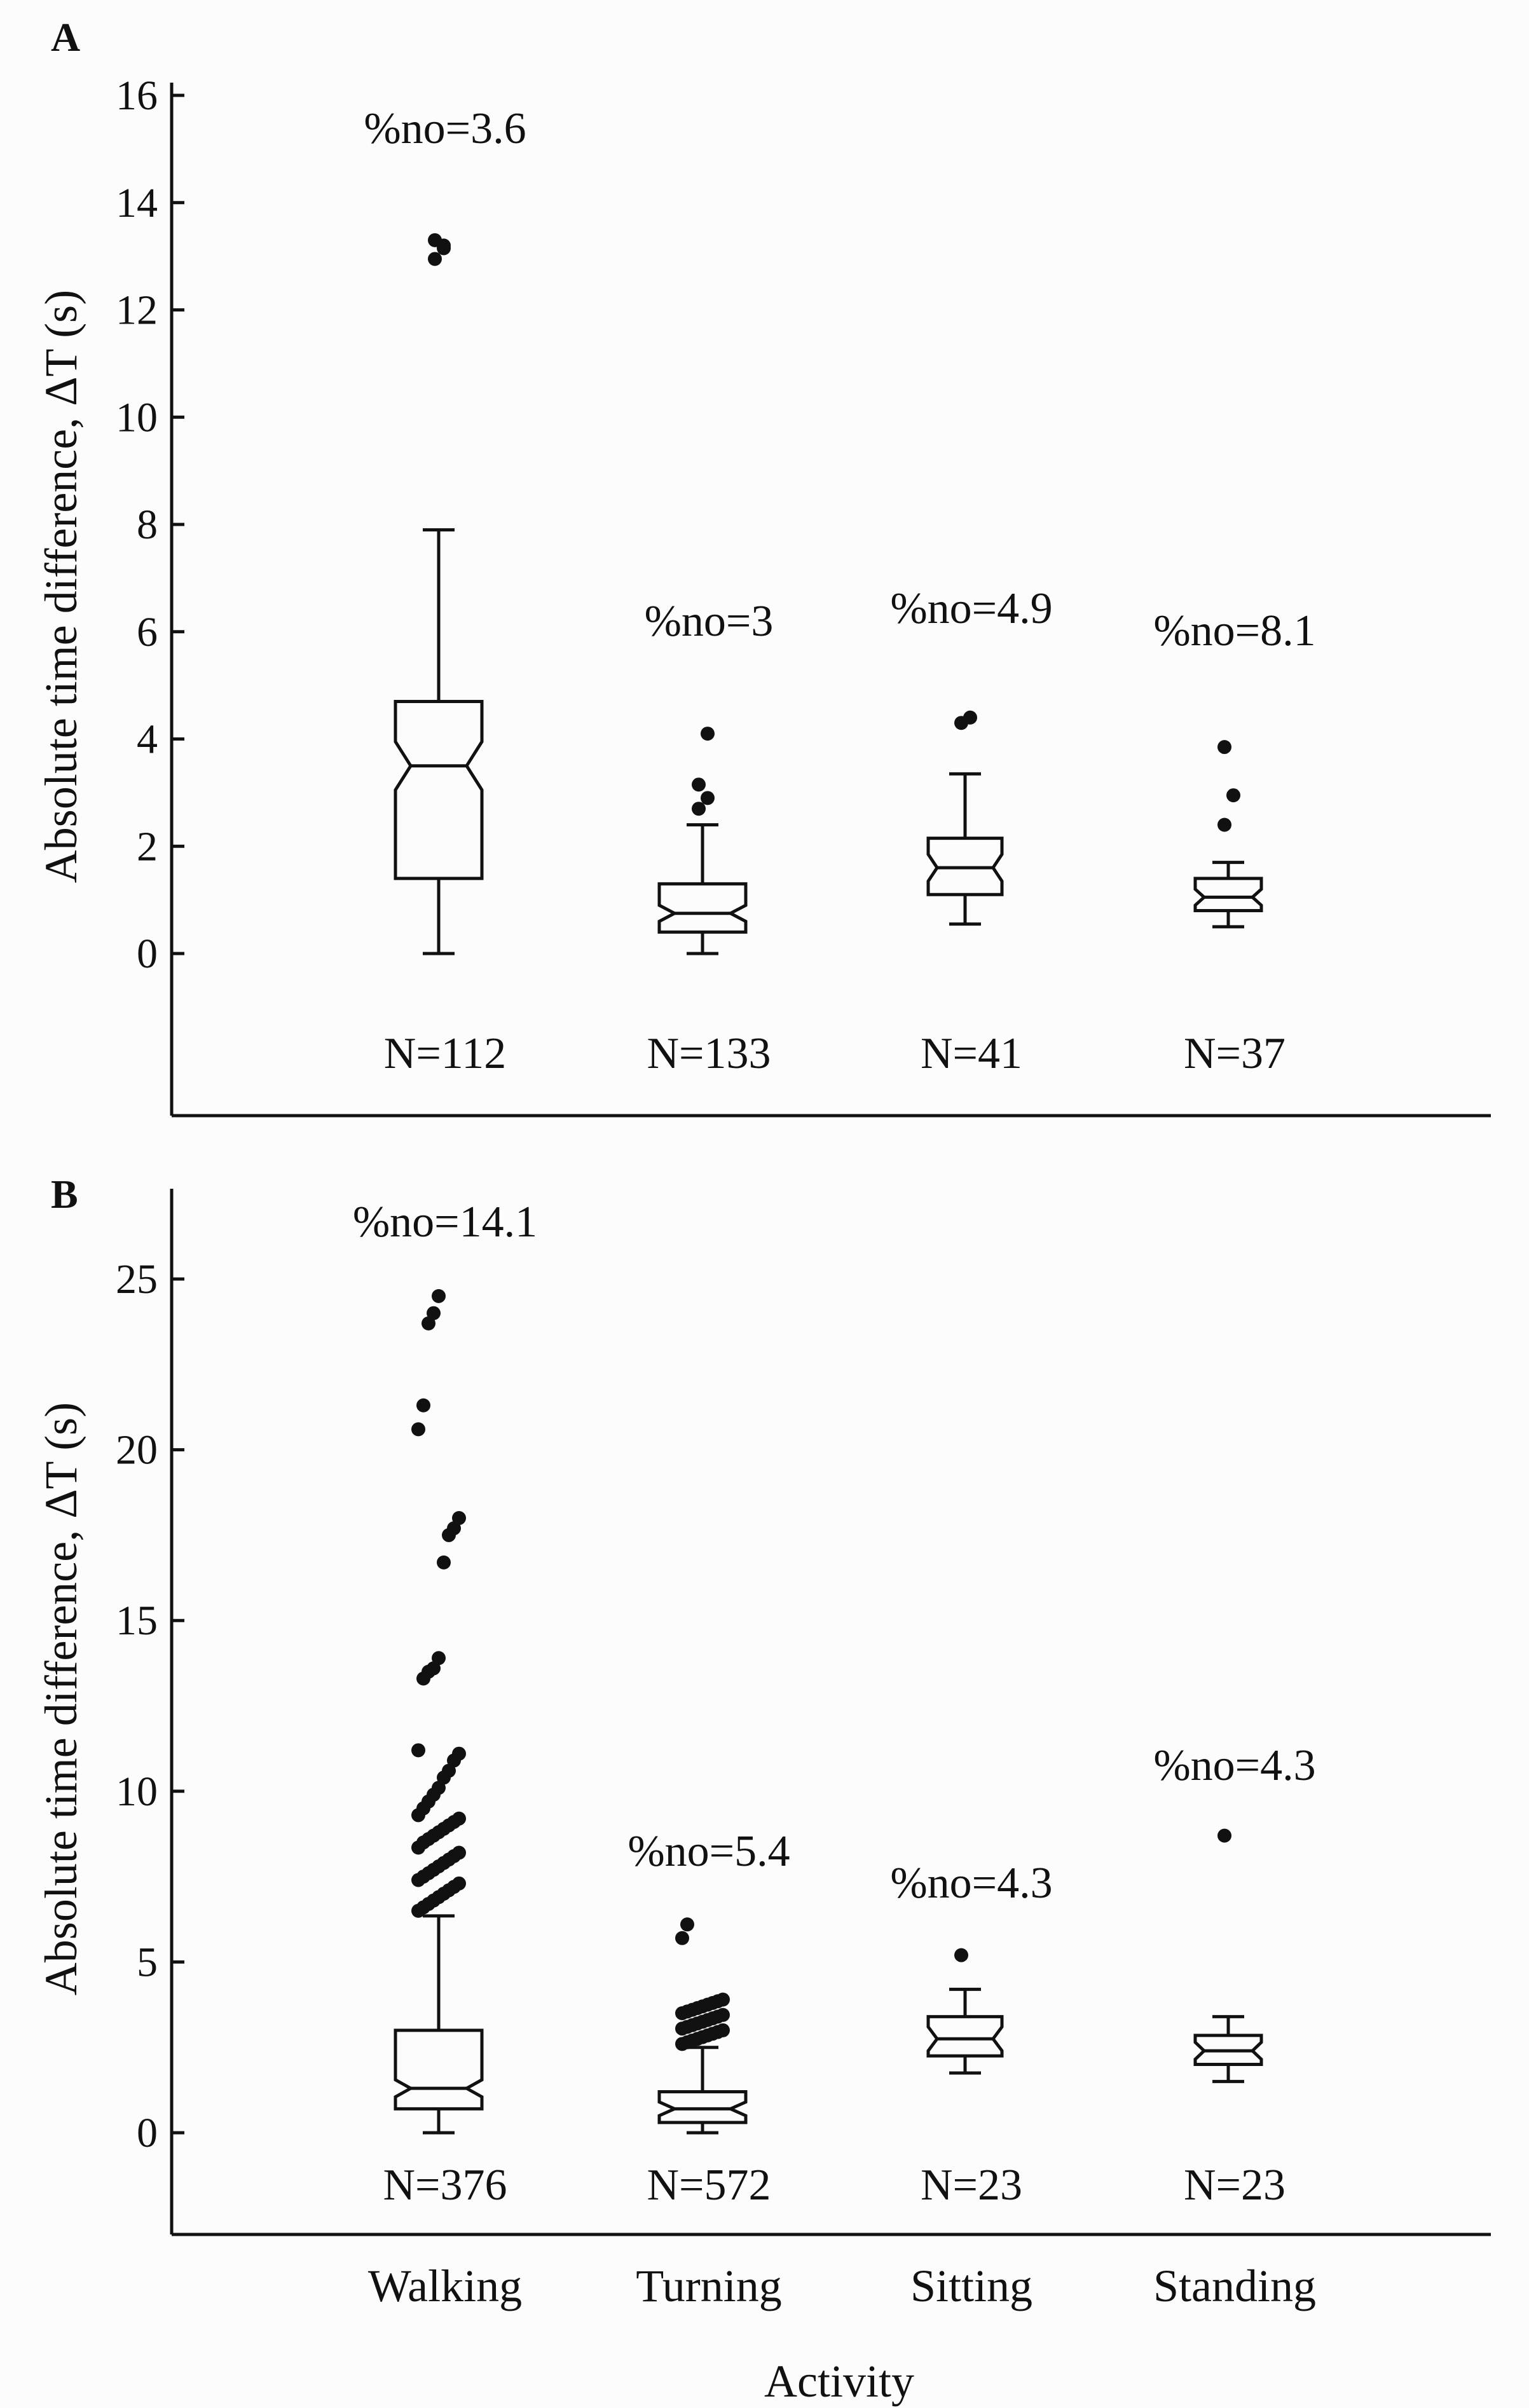 This screenshot has width=1529, height=2408. What do you see at coordinates (709, 1053) in the screenshot?
I see `n-label: N=133` at bounding box center [709, 1053].